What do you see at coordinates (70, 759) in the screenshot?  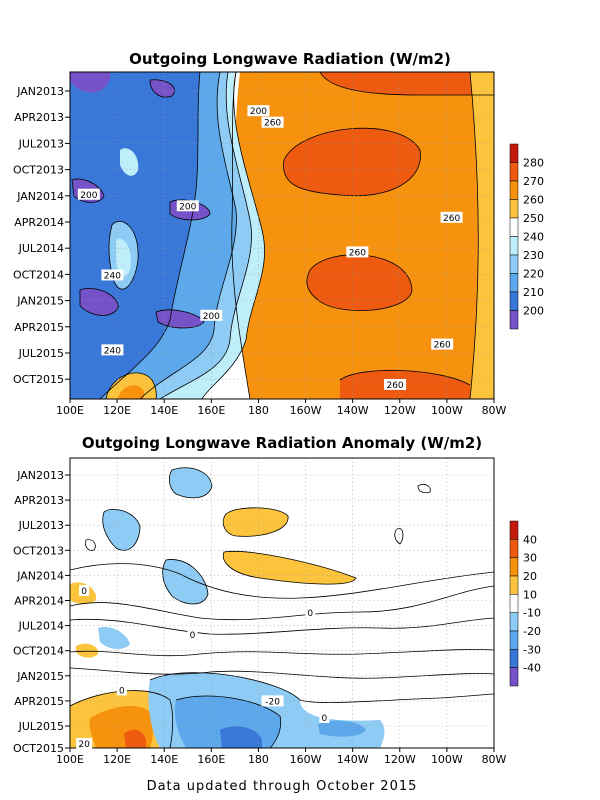 I see `x-tick-label: 100E` at bounding box center [70, 759].